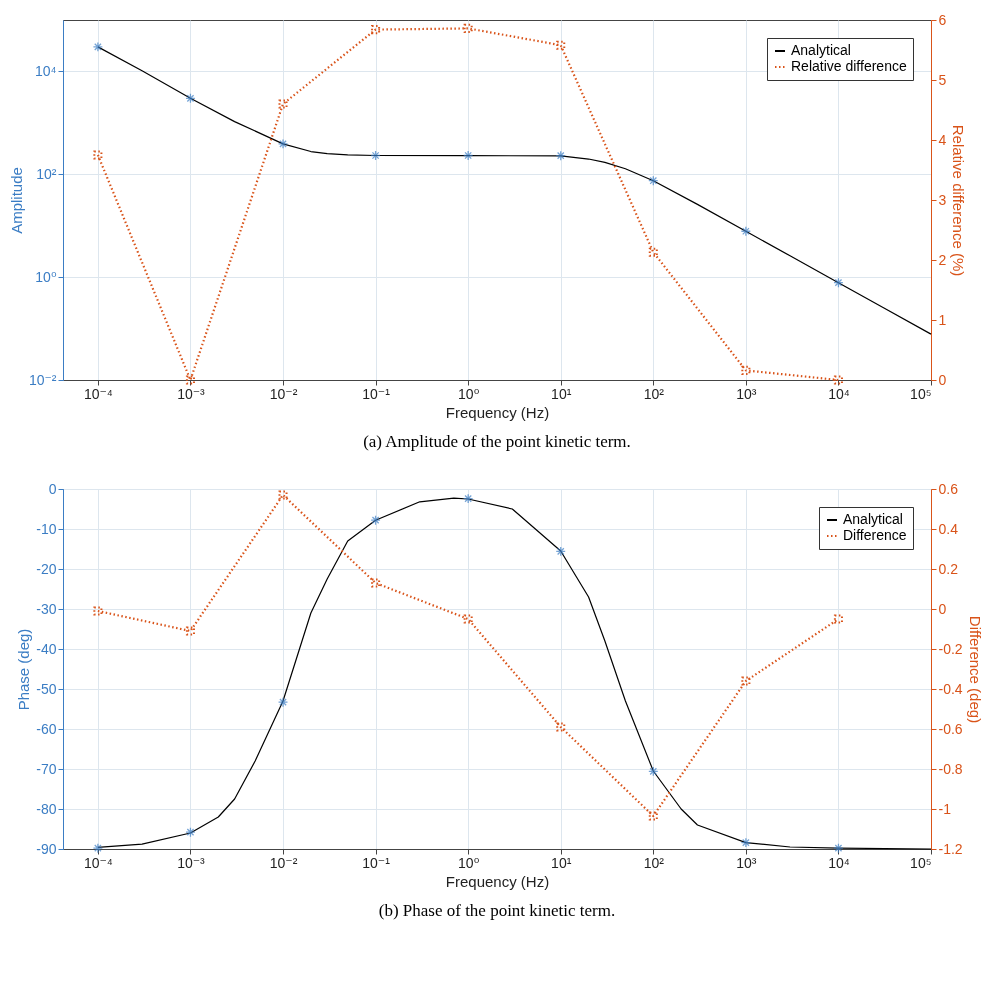  I want to click on y-tick-label: 10², so click(46, 173).